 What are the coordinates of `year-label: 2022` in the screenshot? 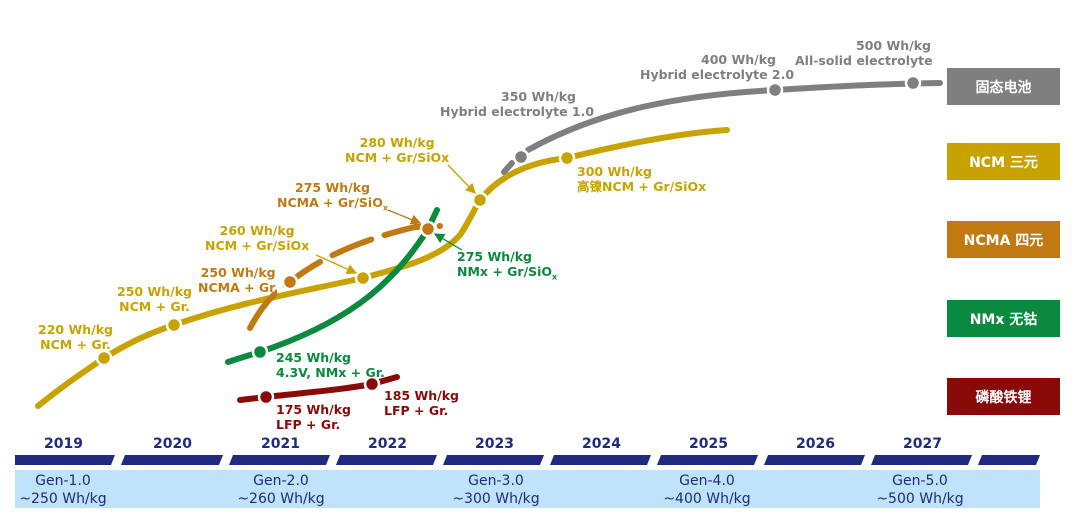 It's located at (387, 444).